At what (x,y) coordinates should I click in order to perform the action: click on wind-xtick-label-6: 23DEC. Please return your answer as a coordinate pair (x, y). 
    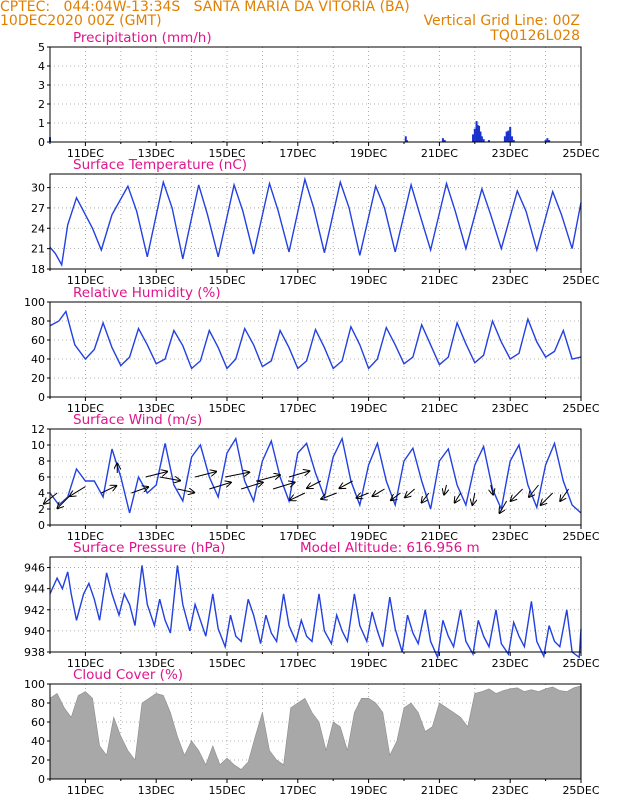
    Looking at the image, I should click on (510, 536).